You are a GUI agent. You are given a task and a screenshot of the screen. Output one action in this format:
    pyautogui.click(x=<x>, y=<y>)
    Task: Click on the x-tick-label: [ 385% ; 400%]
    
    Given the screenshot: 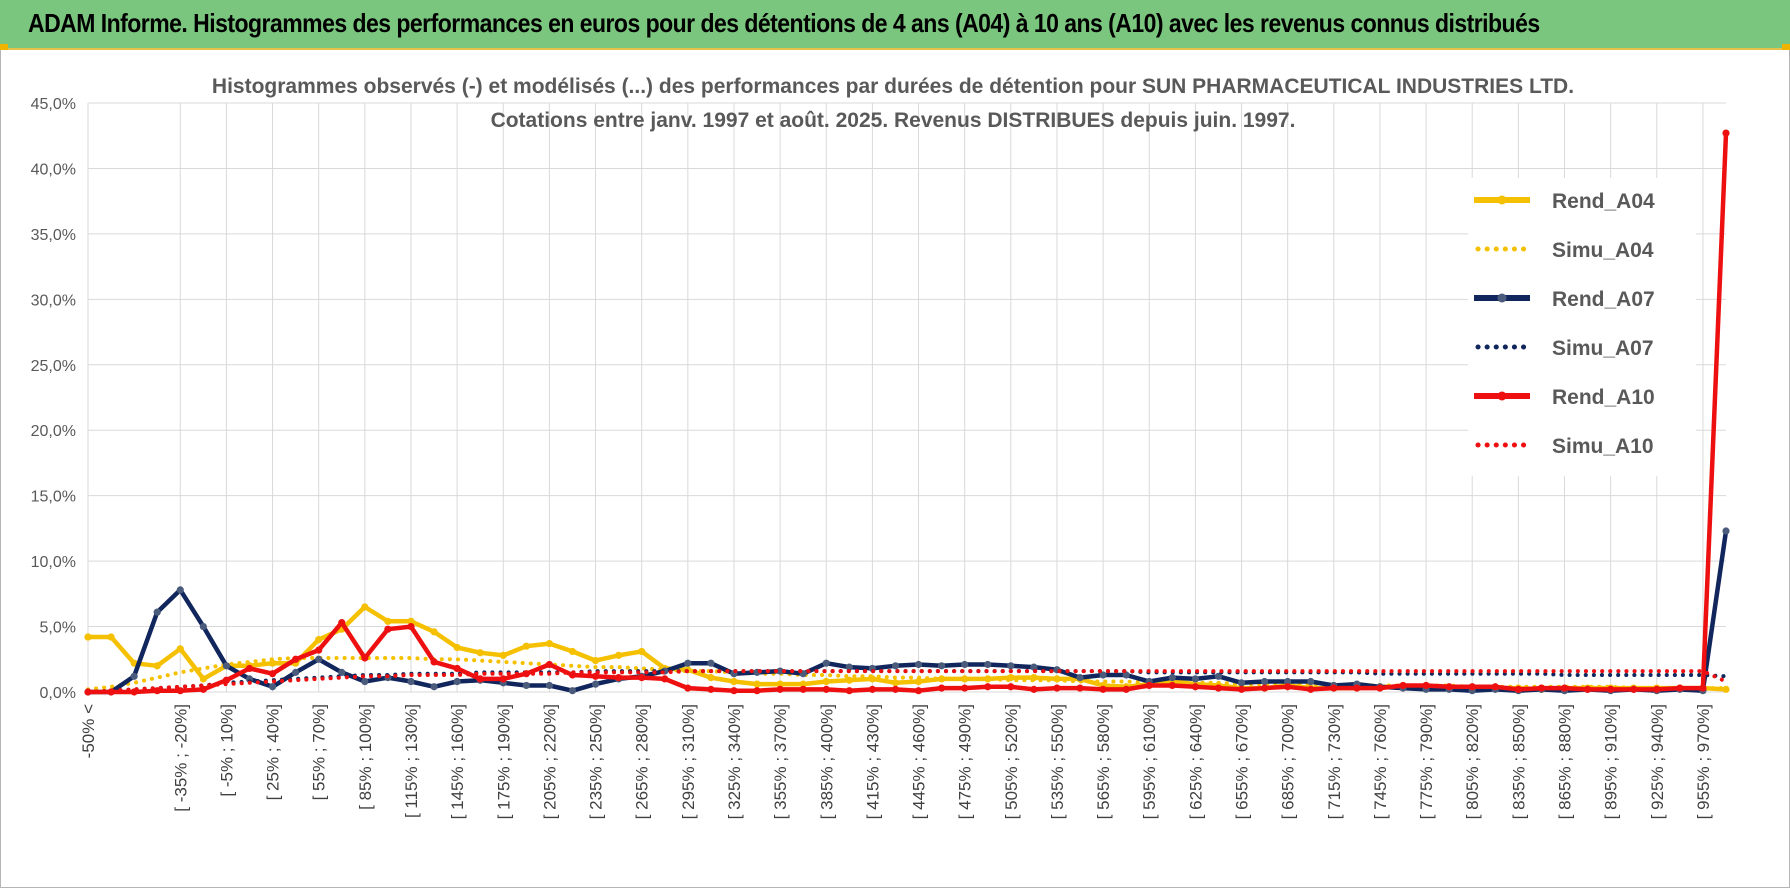 What is the action you would take?
    pyautogui.click(x=826, y=761)
    